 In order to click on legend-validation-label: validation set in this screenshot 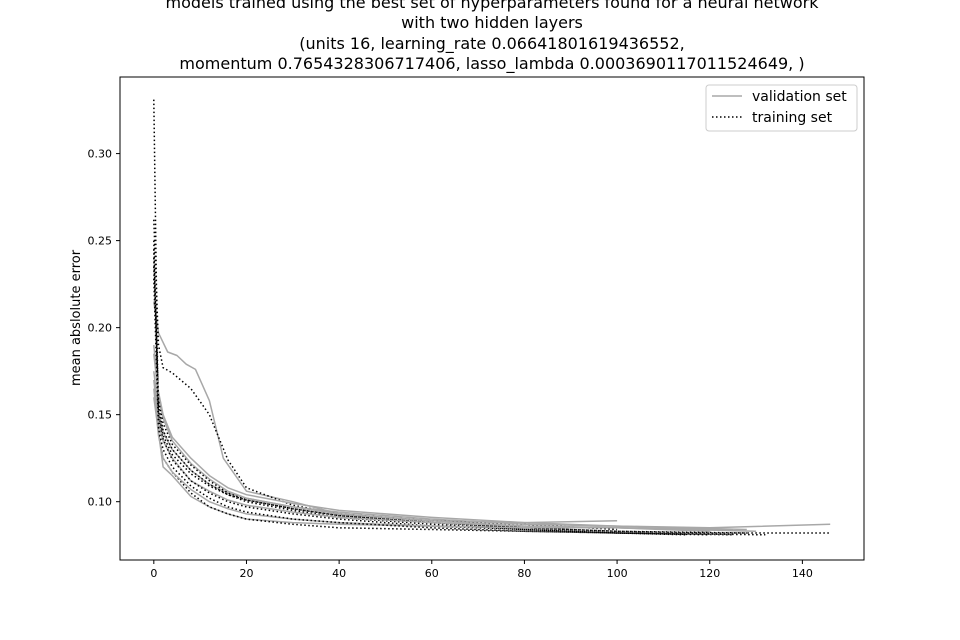, I will do `click(799, 97)`.